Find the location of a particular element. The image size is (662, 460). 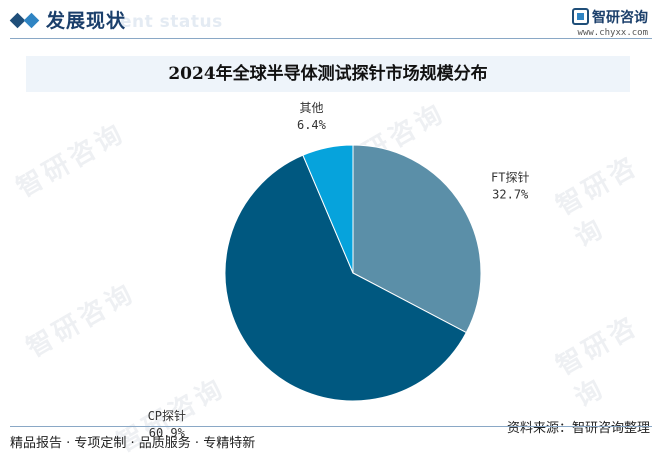

chart-title-bar: 2024年全球半导体测试探针市场规模分布 is located at coordinates (328, 74).